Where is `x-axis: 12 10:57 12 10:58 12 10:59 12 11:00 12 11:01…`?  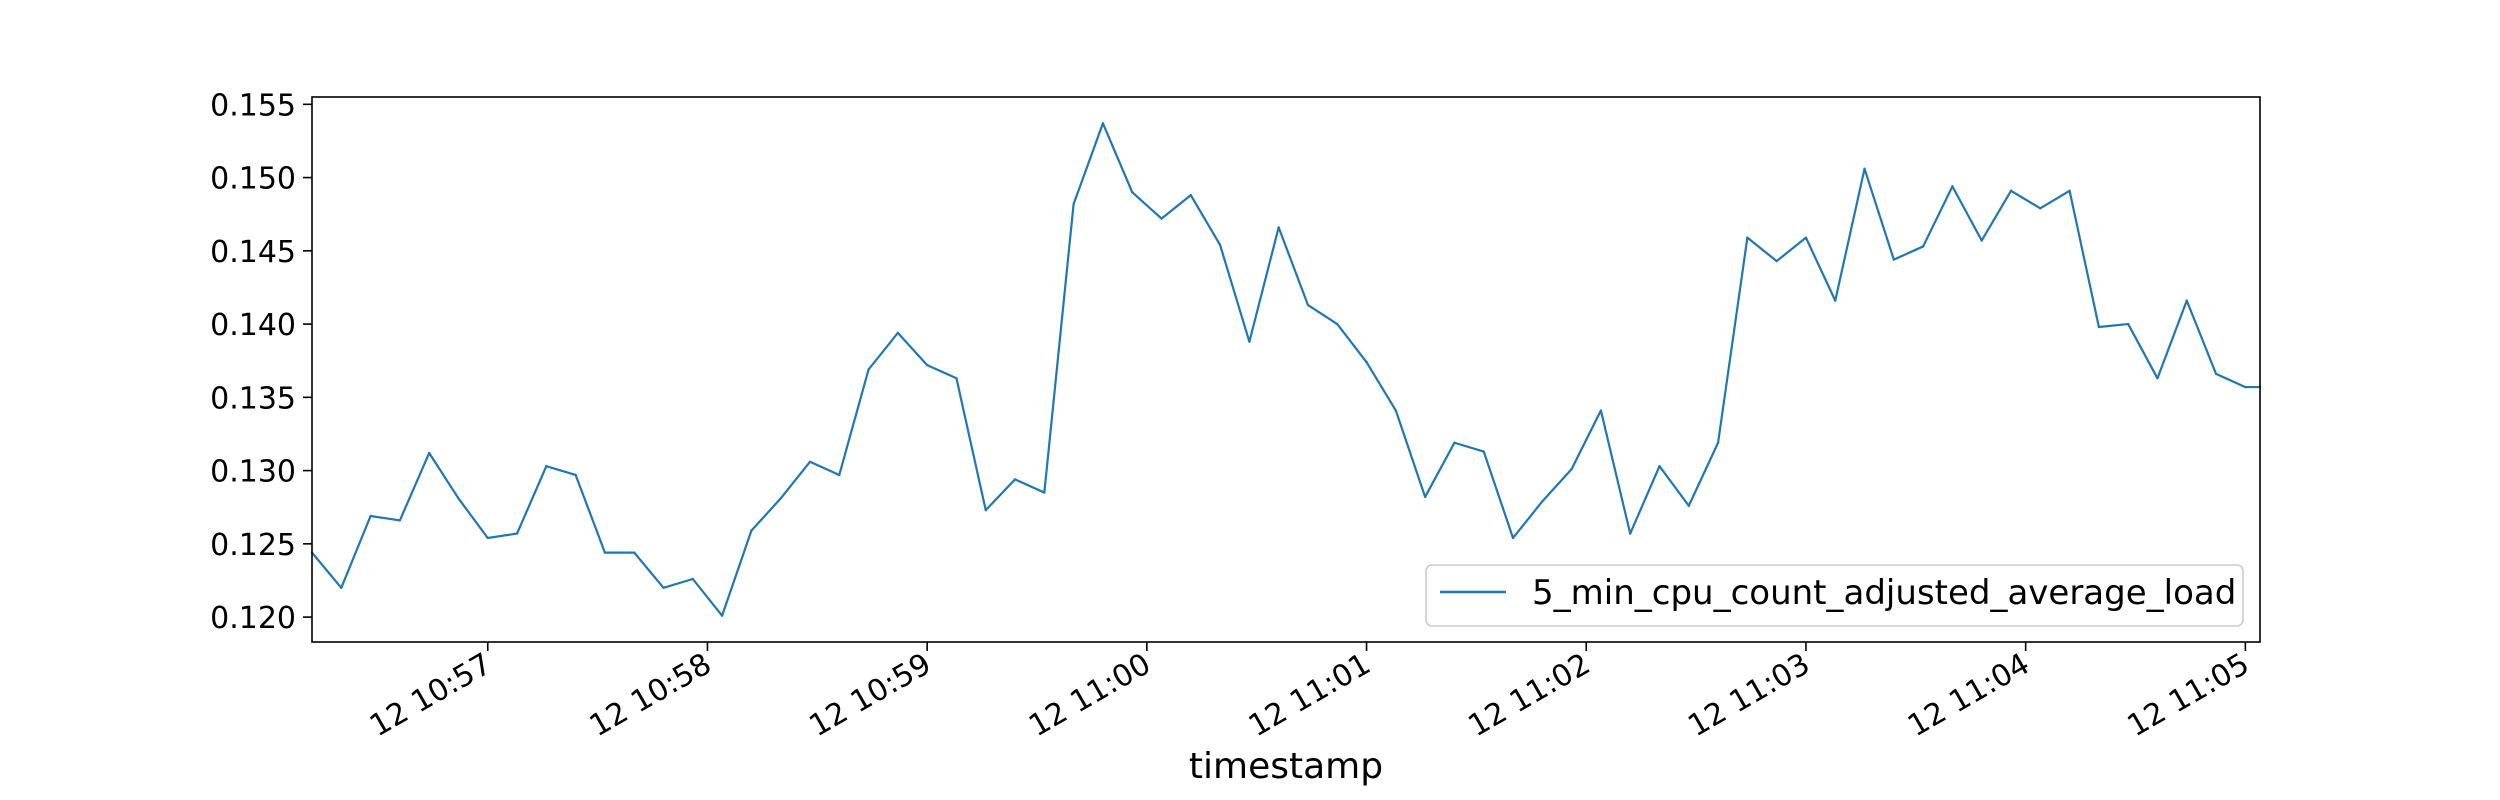
x-axis: 12 10:57 12 10:58 12 10:59 12 11:00 12 11:01… is located at coordinates (1309, 693).